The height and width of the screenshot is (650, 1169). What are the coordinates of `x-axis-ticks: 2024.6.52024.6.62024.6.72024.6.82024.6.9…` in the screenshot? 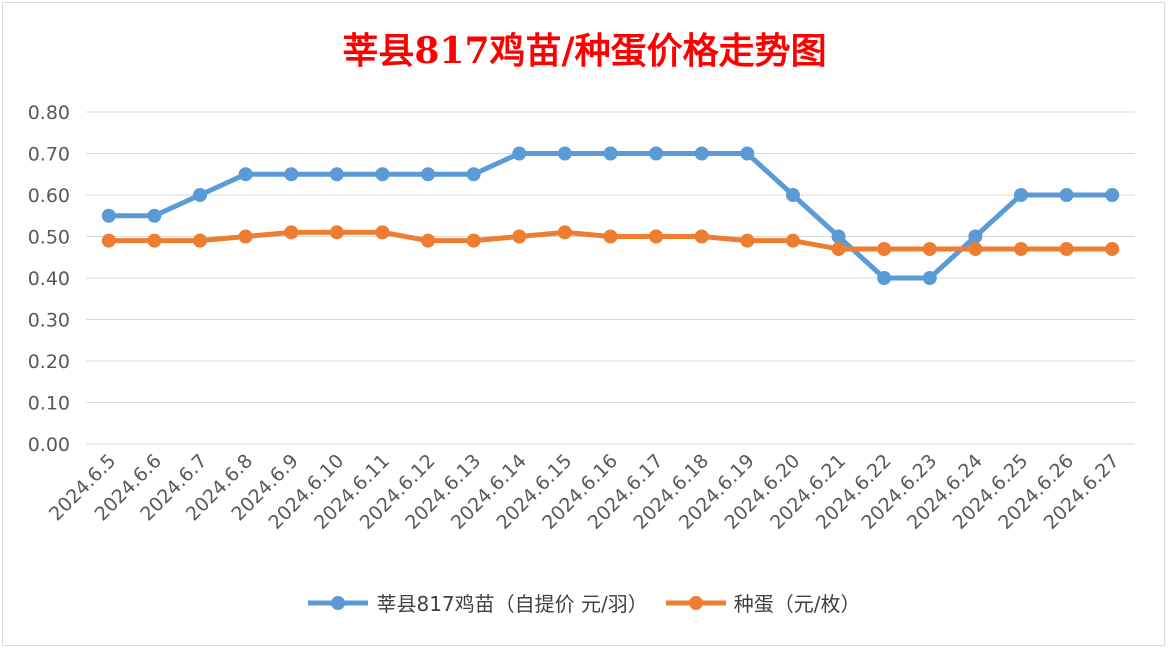 It's located at (584, 492).